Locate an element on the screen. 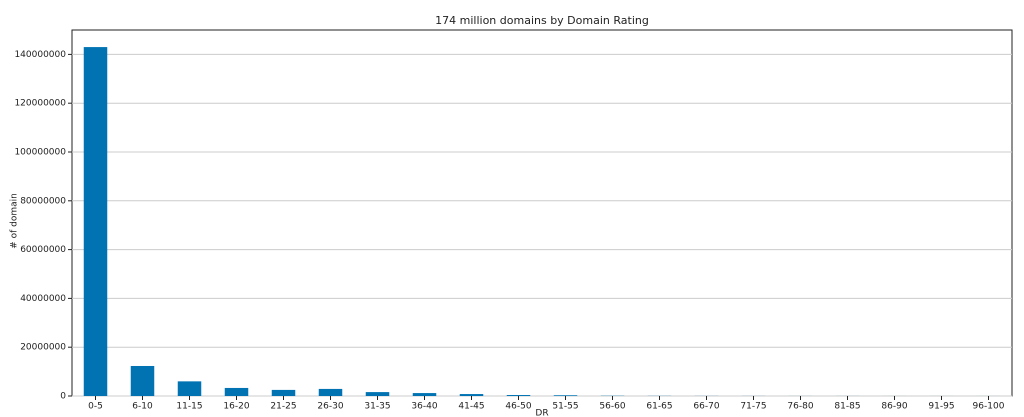  x-tick-label: 26-30 is located at coordinates (330, 407).